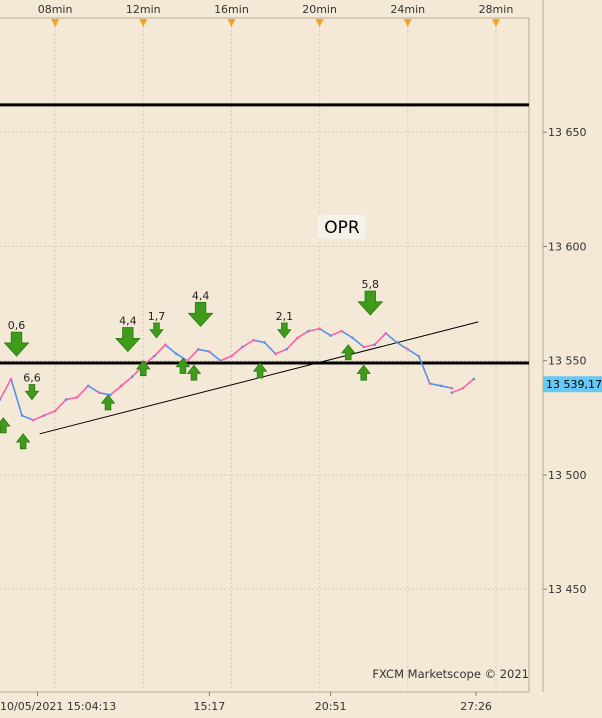  What do you see at coordinates (238, 374) in the screenshot?
I see `price-series` at bounding box center [238, 374].